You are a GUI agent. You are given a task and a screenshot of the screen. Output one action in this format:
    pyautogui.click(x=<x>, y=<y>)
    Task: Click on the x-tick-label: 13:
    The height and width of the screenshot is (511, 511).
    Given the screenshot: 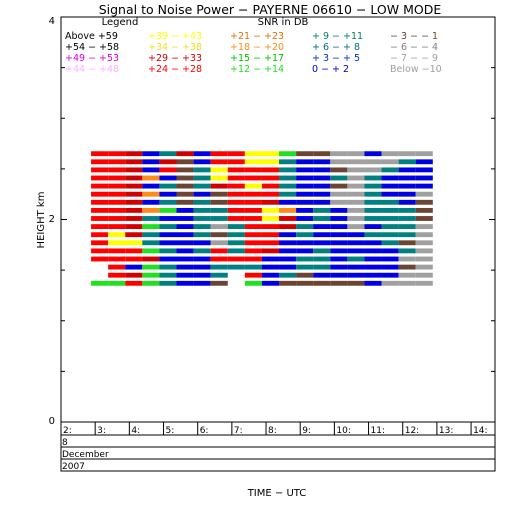 What is the action you would take?
    pyautogui.click(x=446, y=431)
    